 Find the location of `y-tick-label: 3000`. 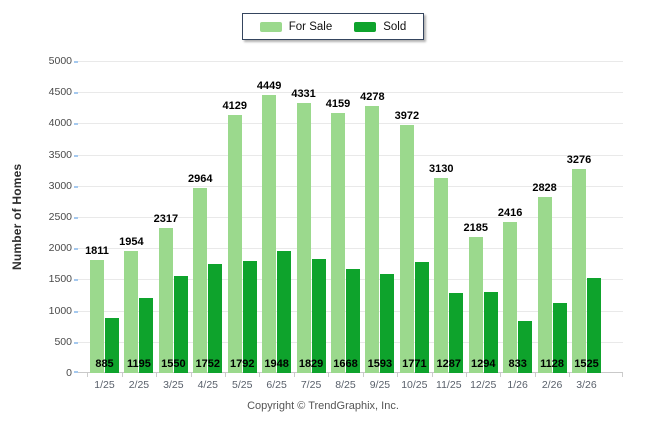

y-tick-label: 3000 is located at coordinates (60, 186).